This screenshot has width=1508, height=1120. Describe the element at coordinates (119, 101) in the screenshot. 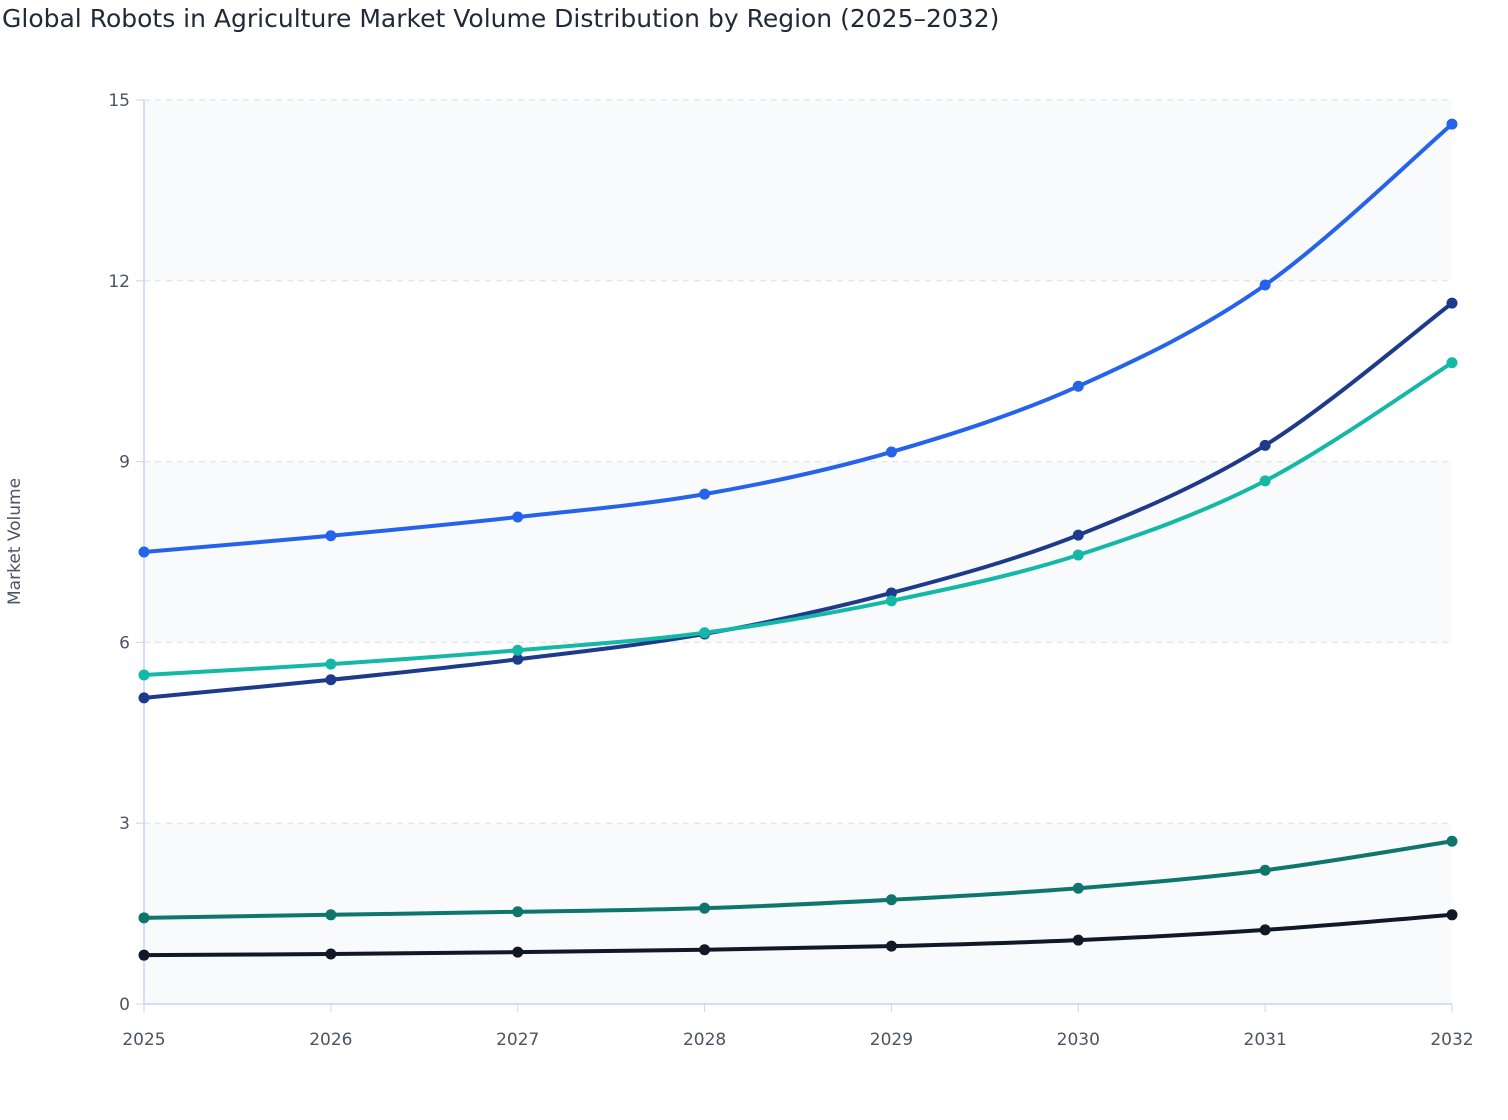

I see `y-tick-label: 15` at that location.